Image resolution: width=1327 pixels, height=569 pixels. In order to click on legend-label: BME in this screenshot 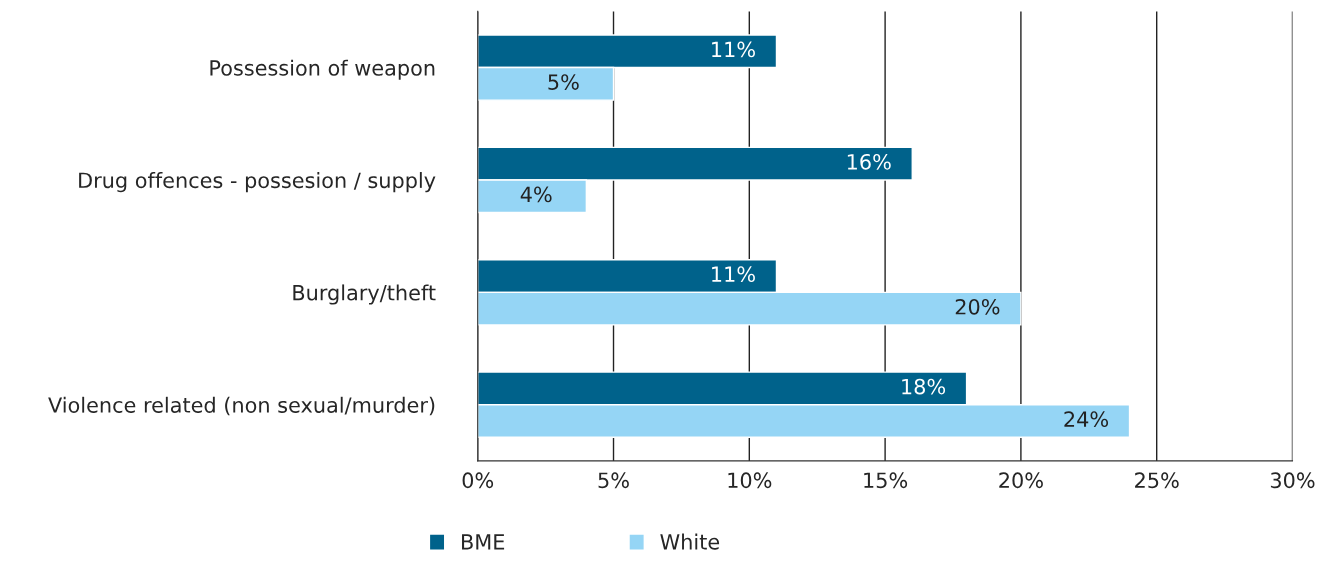, I will do `click(483, 542)`.